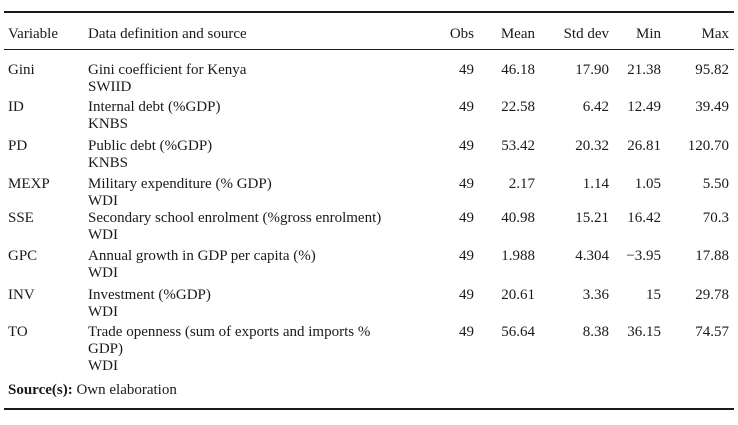 This screenshot has height=425, width=738. Describe the element at coordinates (712, 70) in the screenshot. I see `table-cell-max: 95.82` at that location.